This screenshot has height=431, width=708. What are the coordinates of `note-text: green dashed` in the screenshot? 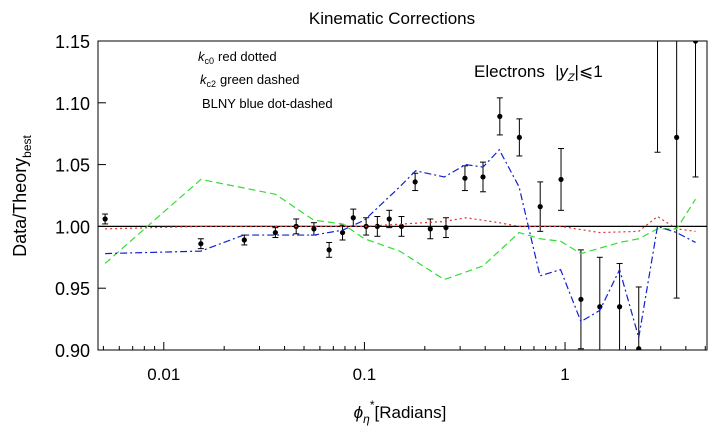 It's located at (260, 79).